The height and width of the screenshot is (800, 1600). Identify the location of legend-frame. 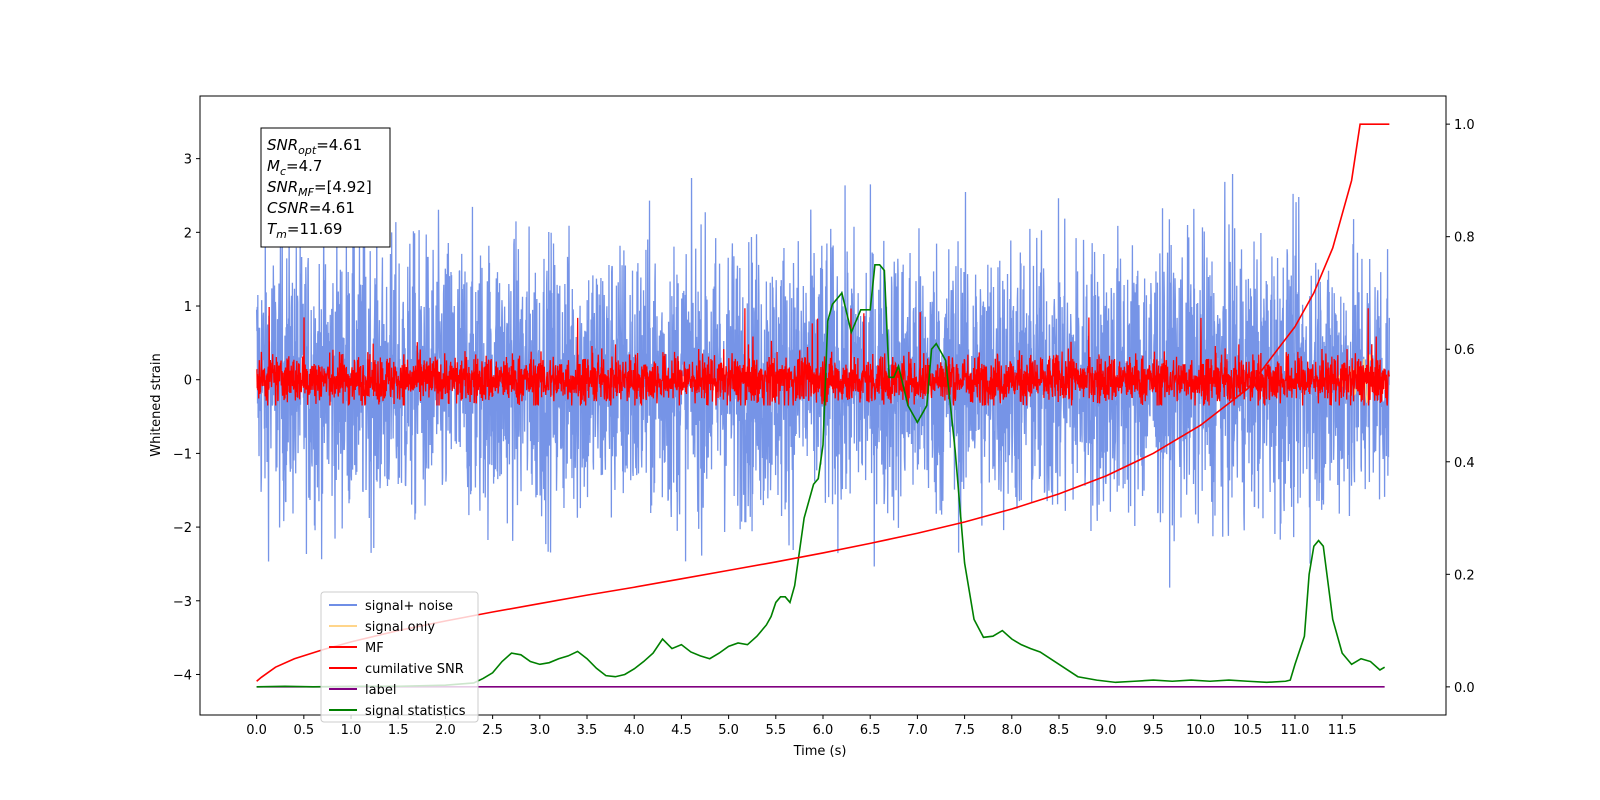
(399, 657).